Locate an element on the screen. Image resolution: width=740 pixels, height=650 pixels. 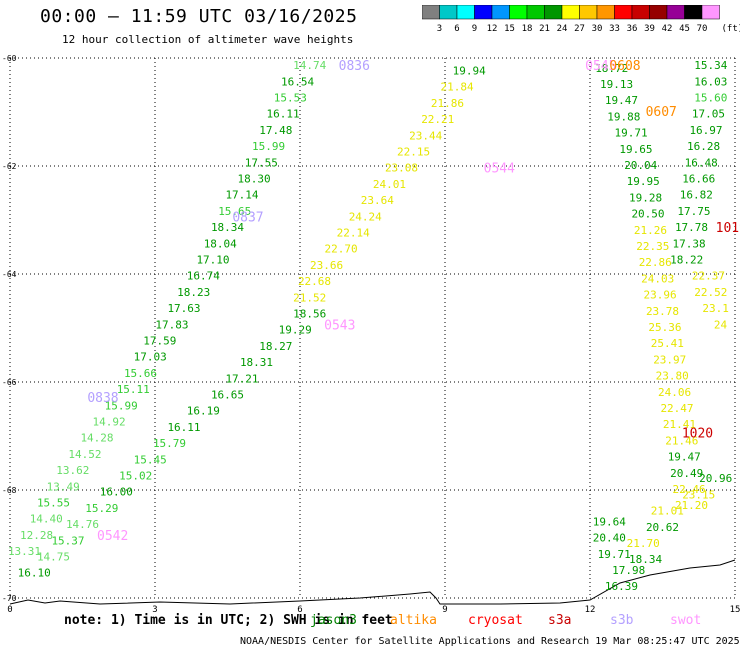
swh-point: 17.21 is located at coordinates (241, 378).